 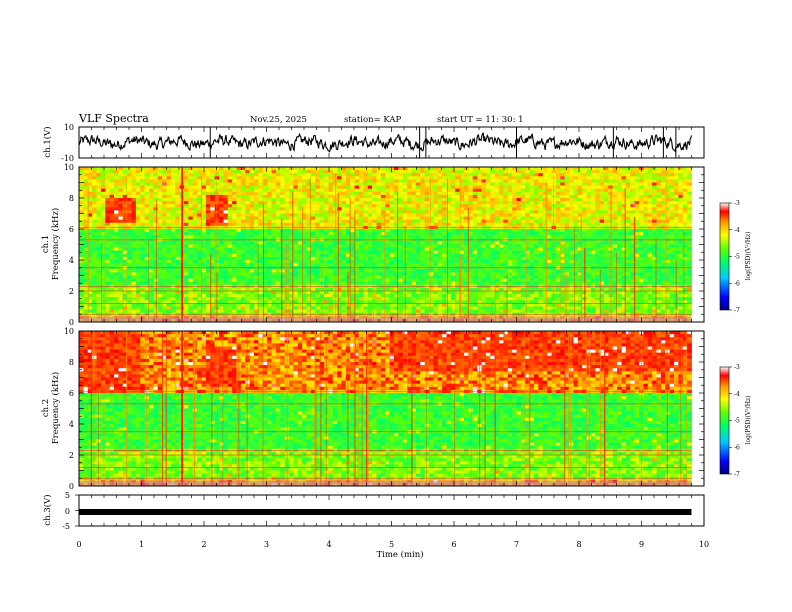 I want to click on ch3-ytick-mid: 0, so click(x=67, y=511).